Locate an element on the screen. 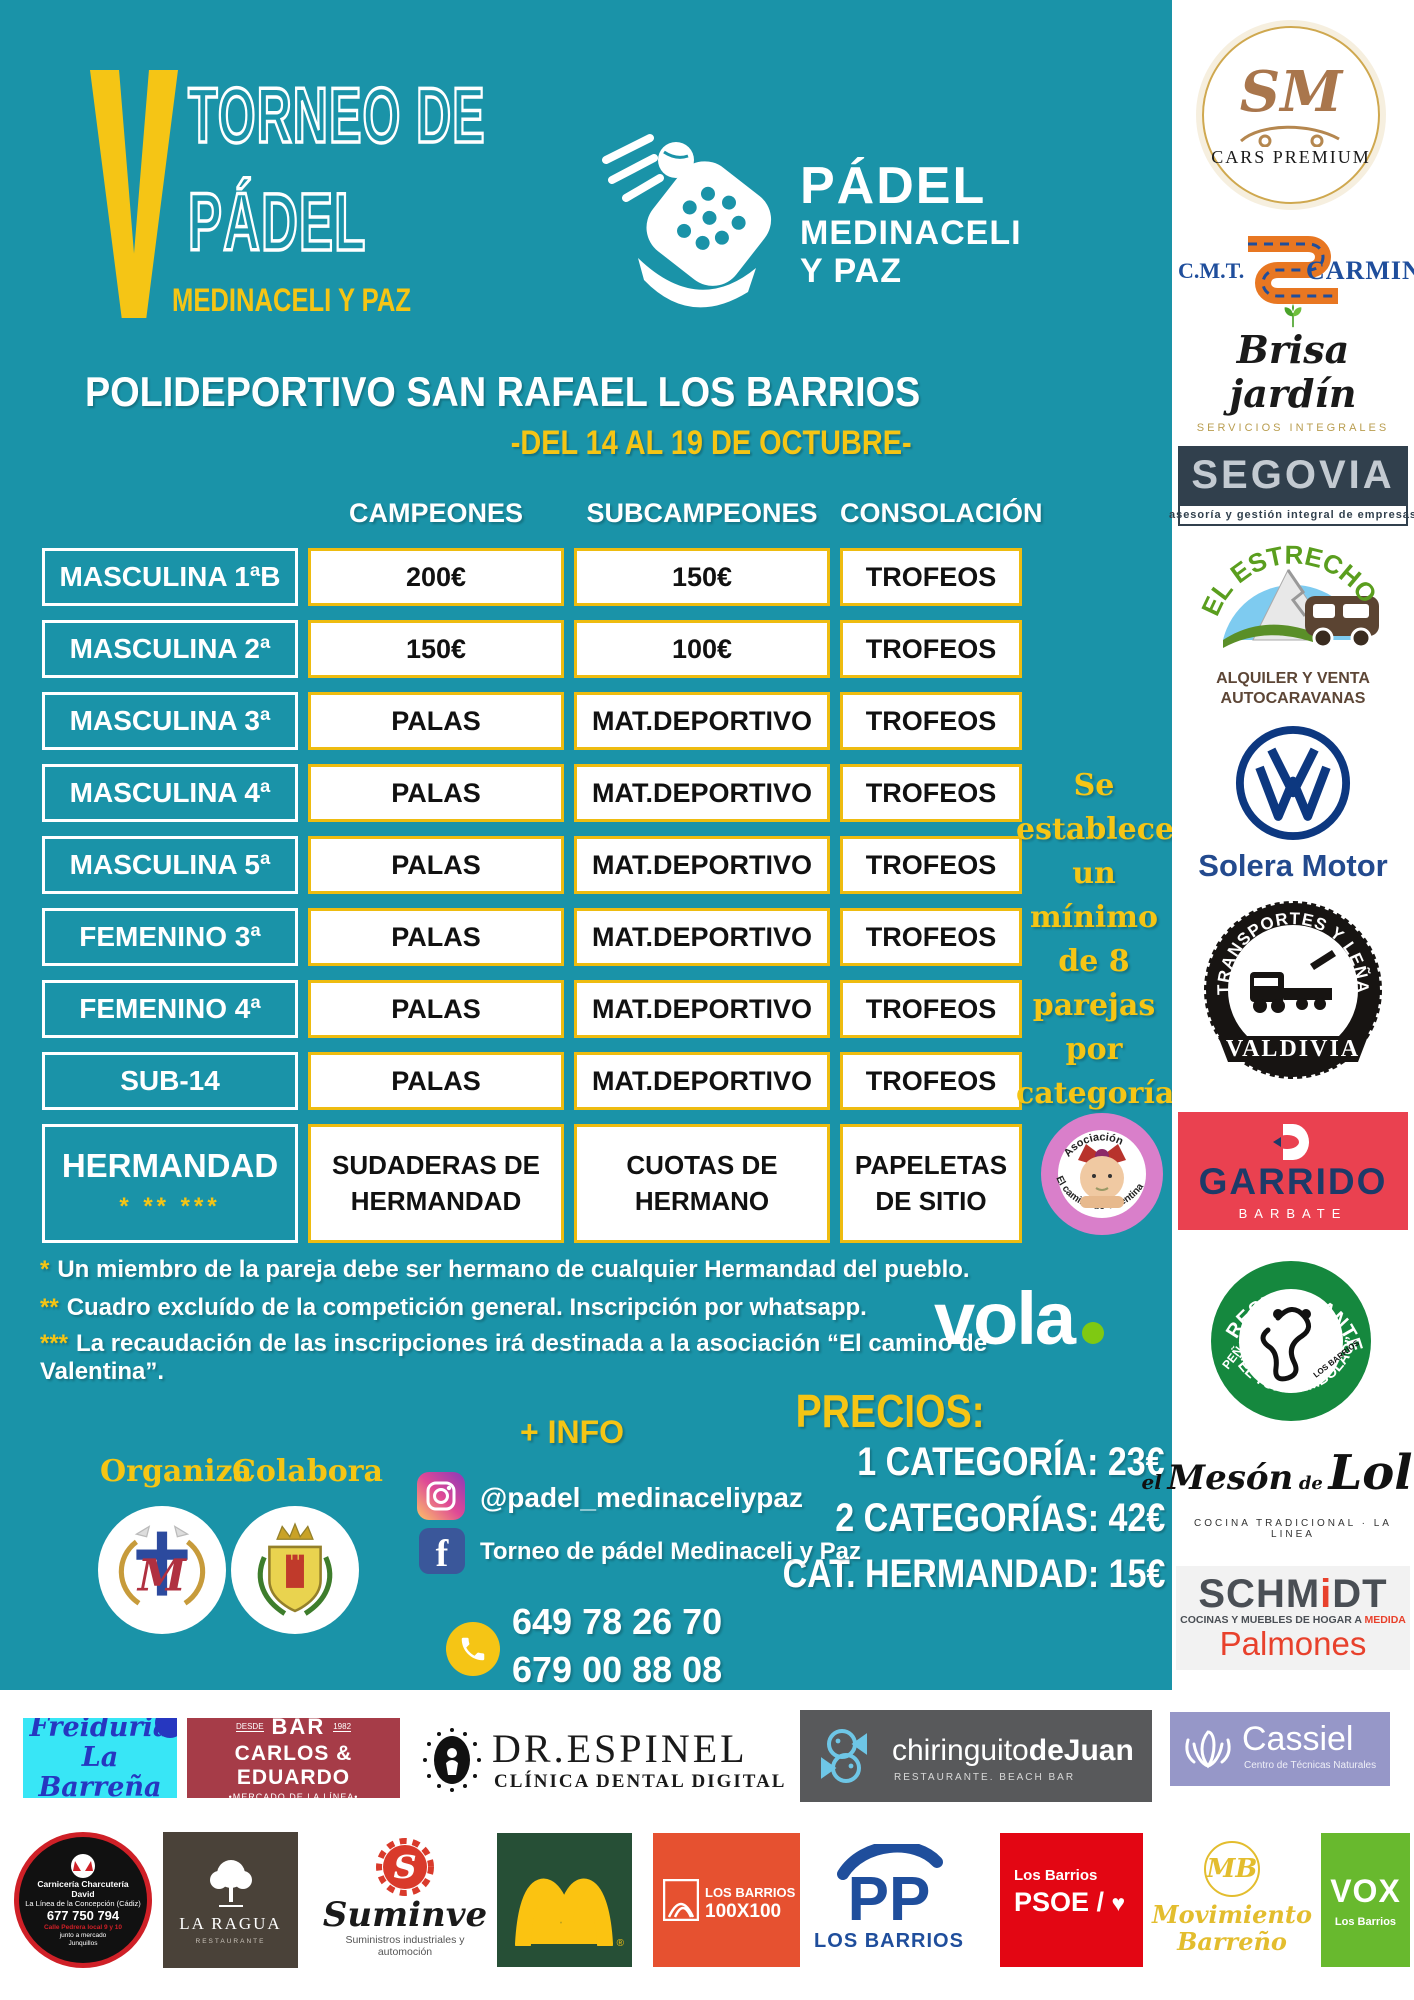 This screenshot has height=2000, width=1414. david-phone: 677 750 794 is located at coordinates (83, 1915).